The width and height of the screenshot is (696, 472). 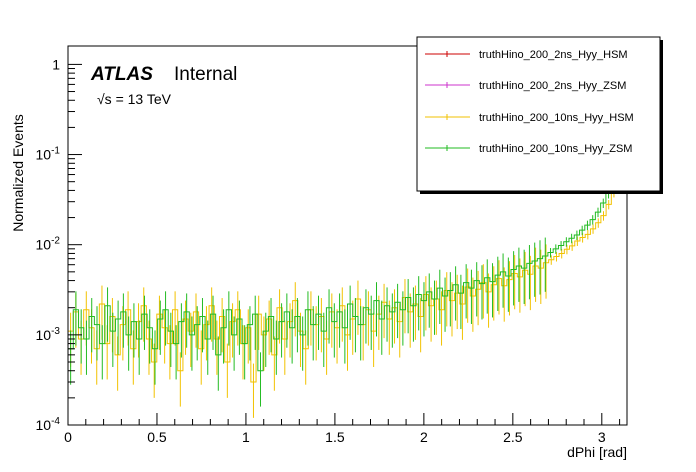 I want to click on legend-label: truthHino_200_10ns_Hyy_ZSM, so click(x=555, y=149).